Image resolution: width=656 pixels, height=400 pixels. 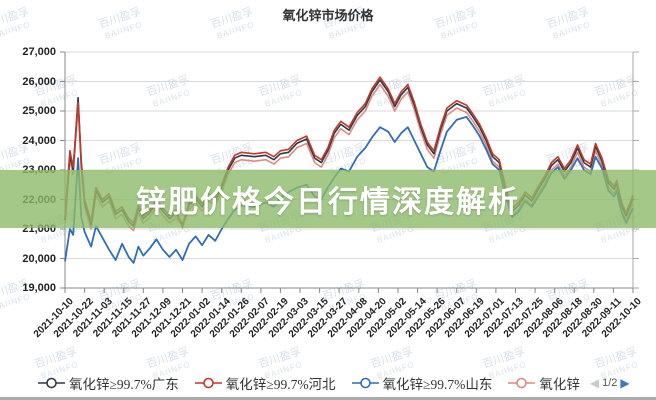 I want to click on legend-label: 氧化锌, so click(x=559, y=384).